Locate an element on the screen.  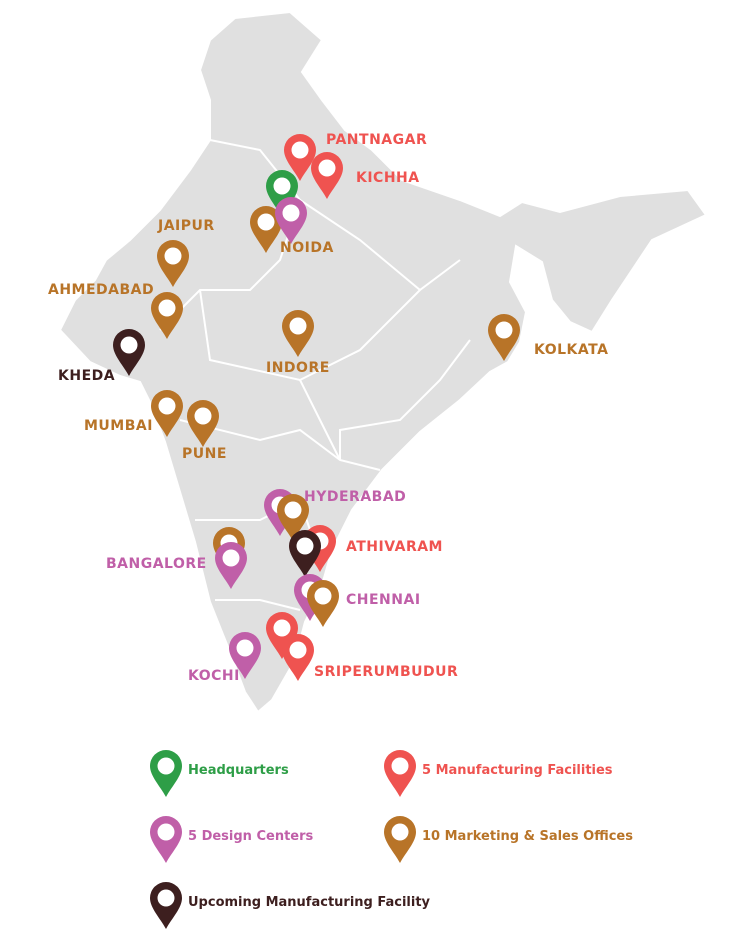
legend-item-design: 5 Design Centers is located at coordinates (251, 836).